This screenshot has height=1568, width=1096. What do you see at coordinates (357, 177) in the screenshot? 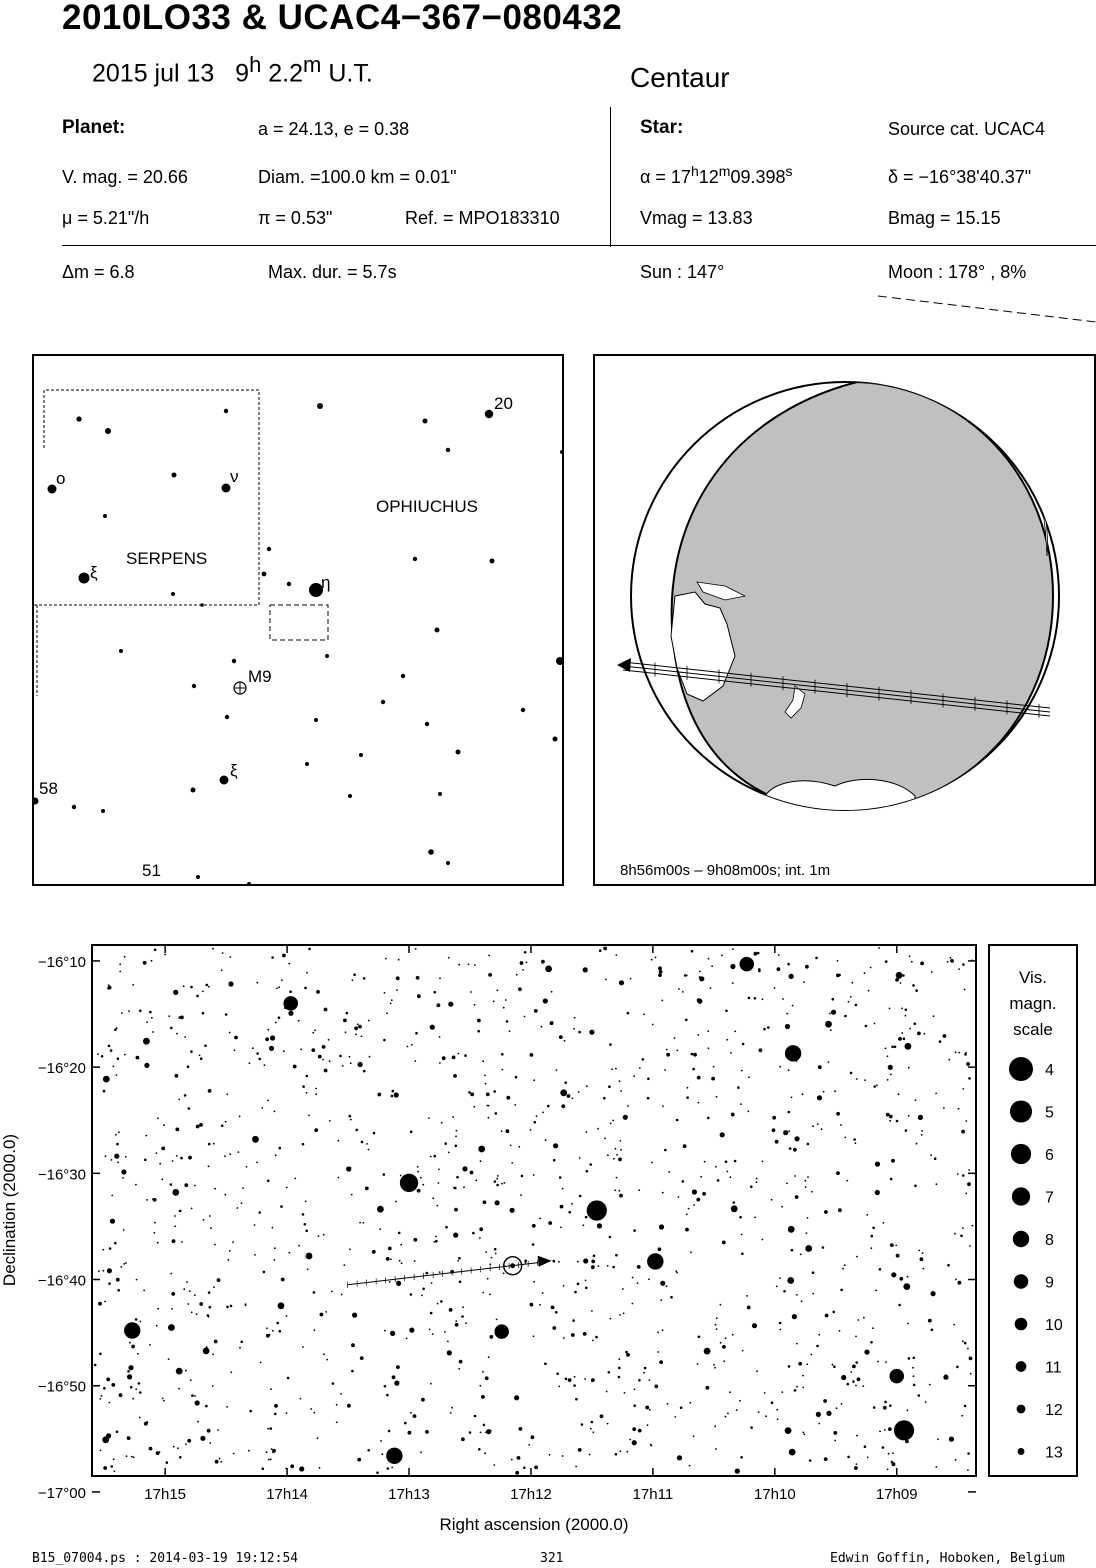
I see `planet-diameter: Diam. =100.0 km = 0.01"` at bounding box center [357, 177].